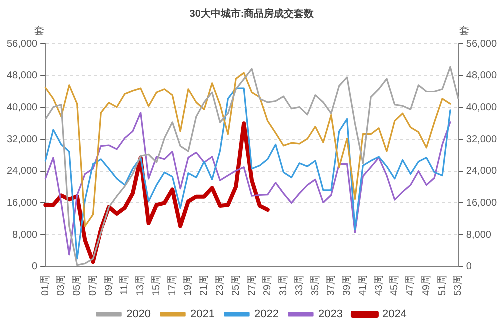 The height and width of the screenshot is (330, 504). I want to click on y2-tick-label: 8,000, so click(479, 235).